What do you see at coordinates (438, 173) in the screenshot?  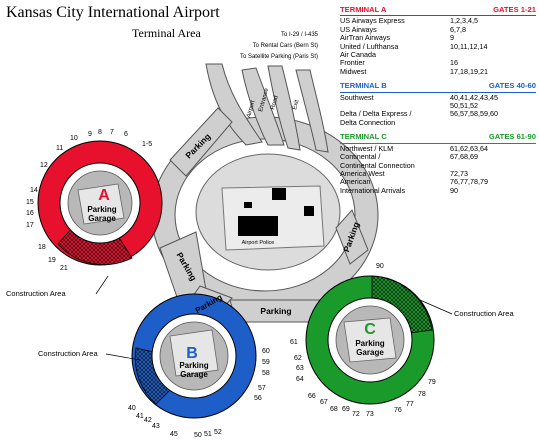 I see `legend-row: America West 72,73` at bounding box center [438, 173].